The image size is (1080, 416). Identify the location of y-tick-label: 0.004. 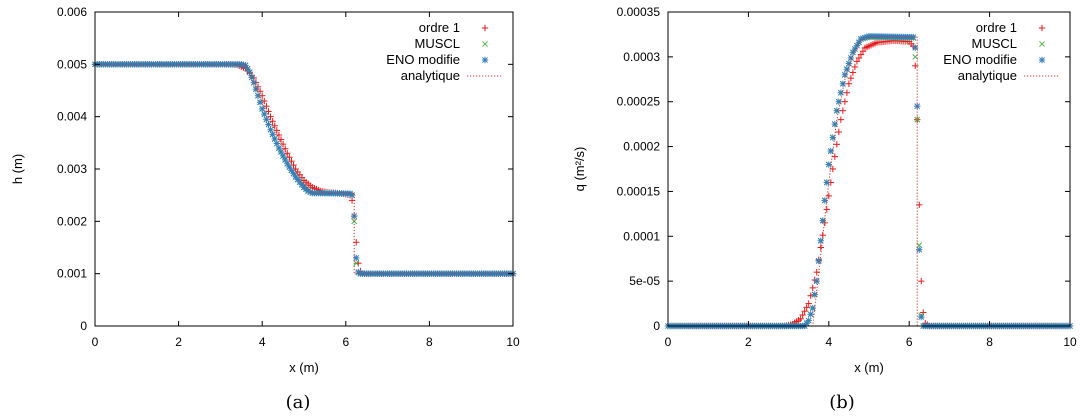
(72, 117).